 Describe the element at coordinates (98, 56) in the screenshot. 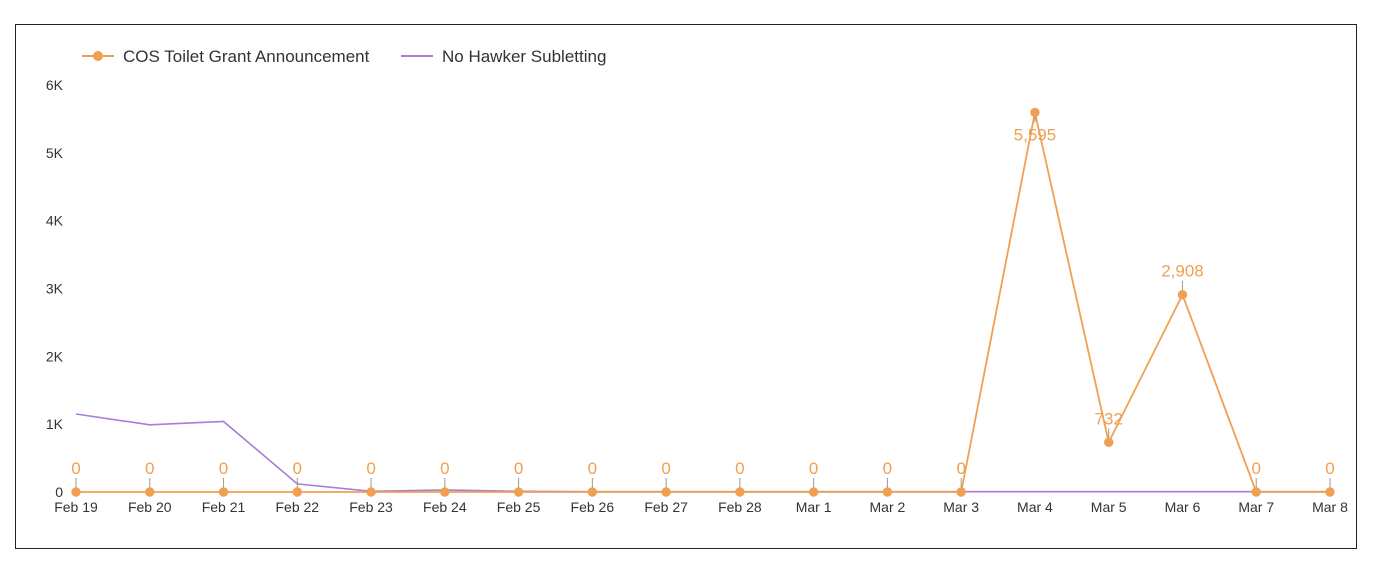

I see `legend-marker-cos-toilet-grant` at that location.